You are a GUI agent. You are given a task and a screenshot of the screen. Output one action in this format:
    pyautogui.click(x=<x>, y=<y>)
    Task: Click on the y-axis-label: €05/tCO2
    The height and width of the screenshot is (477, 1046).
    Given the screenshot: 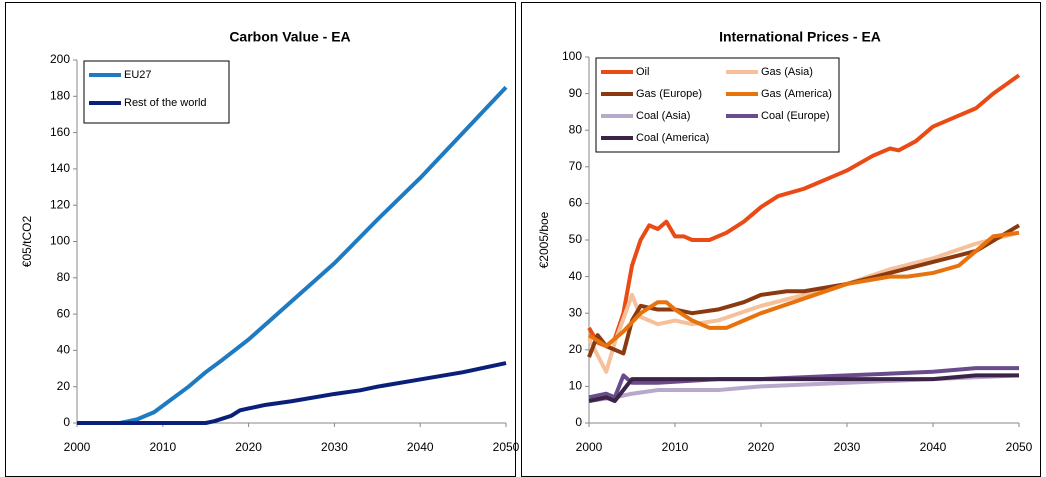 What is the action you would take?
    pyautogui.click(x=27, y=241)
    